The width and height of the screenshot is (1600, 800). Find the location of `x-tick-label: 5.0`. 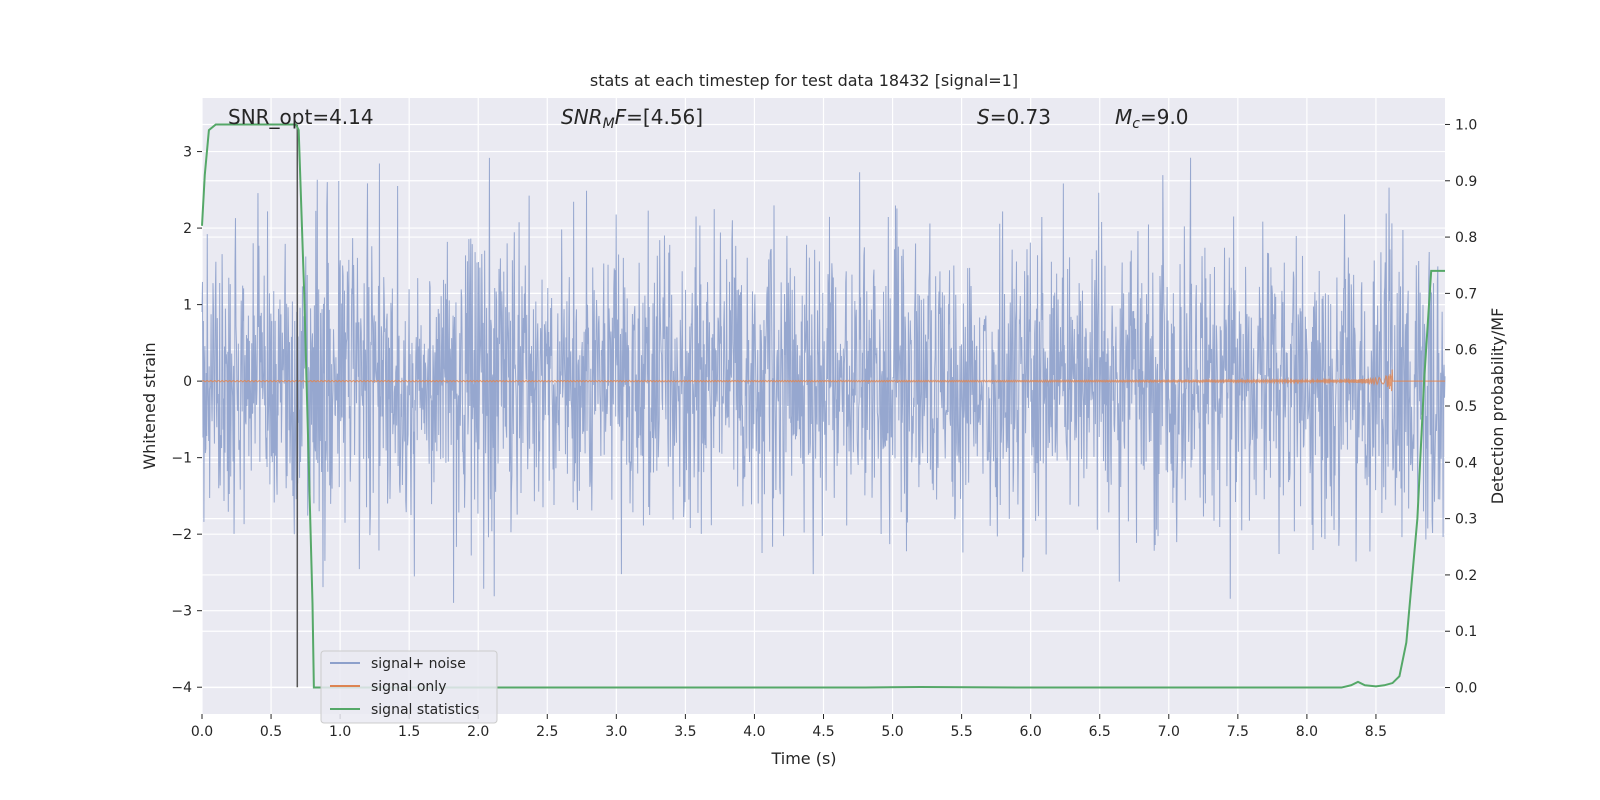

x-tick-label: 5.0 is located at coordinates (892, 732).